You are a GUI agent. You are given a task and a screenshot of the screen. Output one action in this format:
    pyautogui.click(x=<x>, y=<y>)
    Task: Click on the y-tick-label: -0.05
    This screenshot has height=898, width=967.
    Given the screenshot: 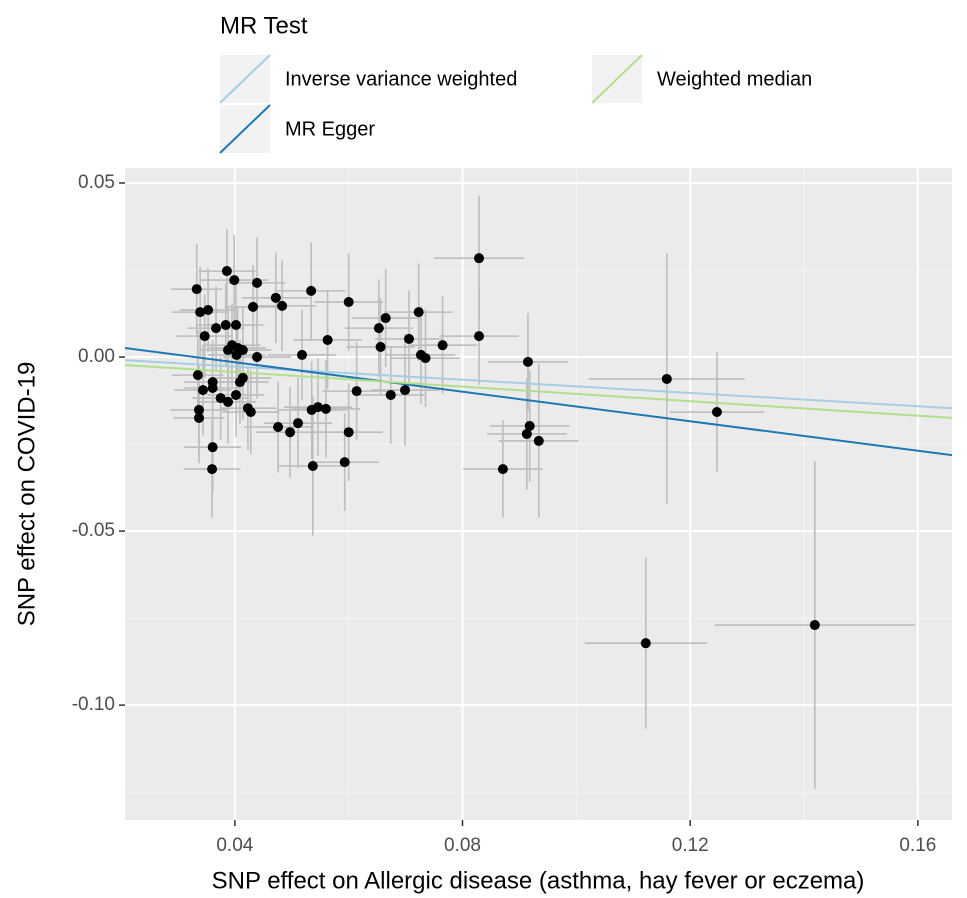 What is the action you would take?
    pyautogui.click(x=93, y=530)
    